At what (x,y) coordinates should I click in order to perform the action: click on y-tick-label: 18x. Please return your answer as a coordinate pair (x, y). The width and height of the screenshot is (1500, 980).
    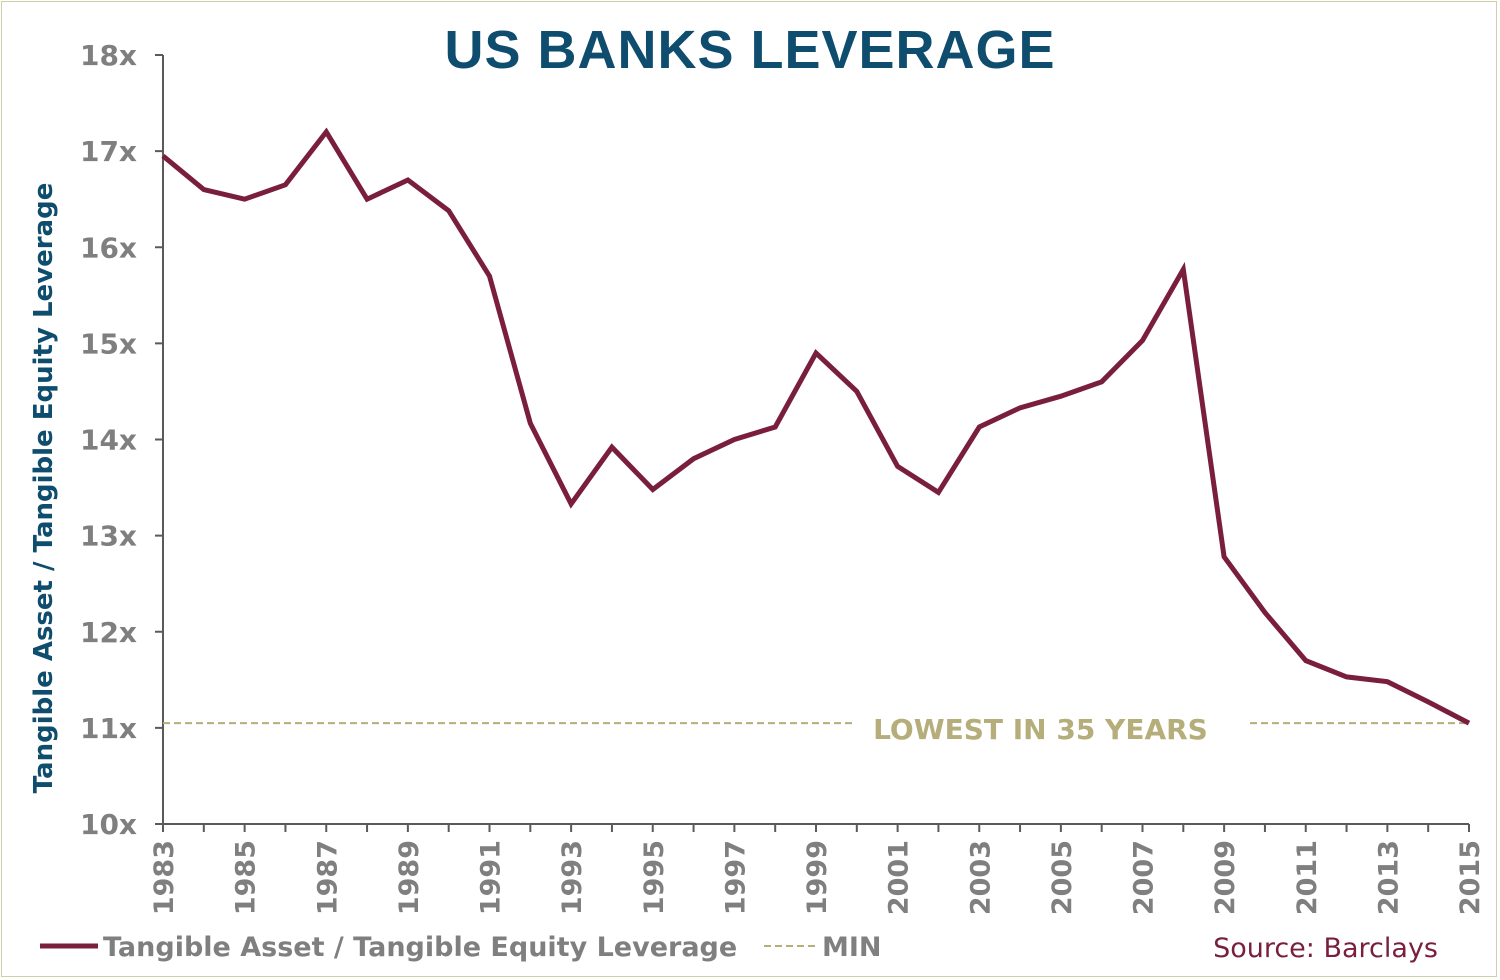
    Looking at the image, I should click on (108, 55).